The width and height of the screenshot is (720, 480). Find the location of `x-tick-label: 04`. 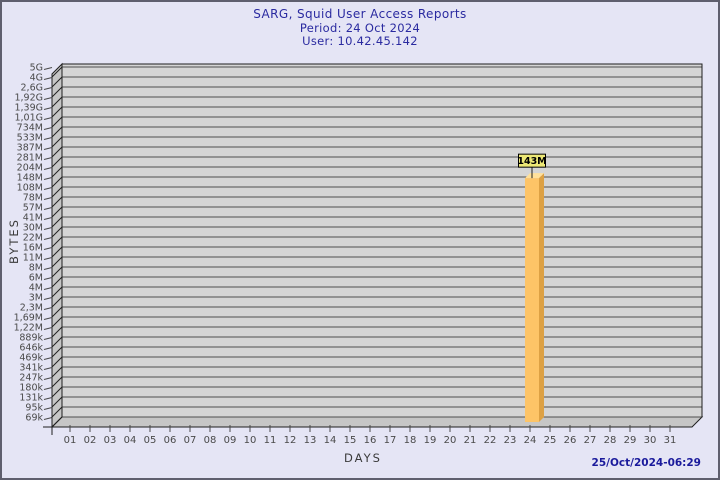

x-tick-label: 04 is located at coordinates (130, 440).